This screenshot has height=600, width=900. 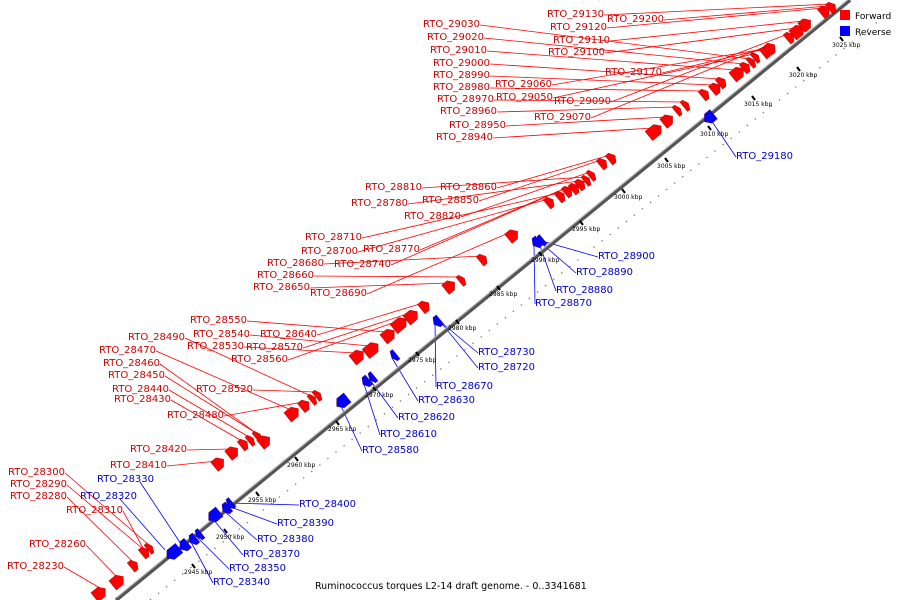 What do you see at coordinates (38, 496) in the screenshot?
I see `gene-label: RTO_28280` at bounding box center [38, 496].